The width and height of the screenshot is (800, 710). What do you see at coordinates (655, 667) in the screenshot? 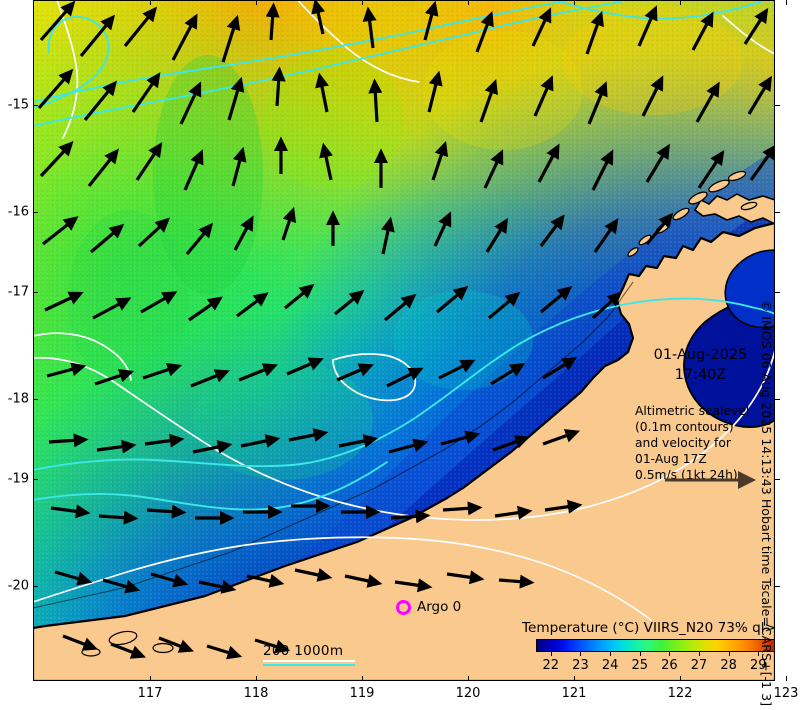
I see `colorbar-tick-labels: 22 23 24 25 26 27 28 29` at bounding box center [655, 667].